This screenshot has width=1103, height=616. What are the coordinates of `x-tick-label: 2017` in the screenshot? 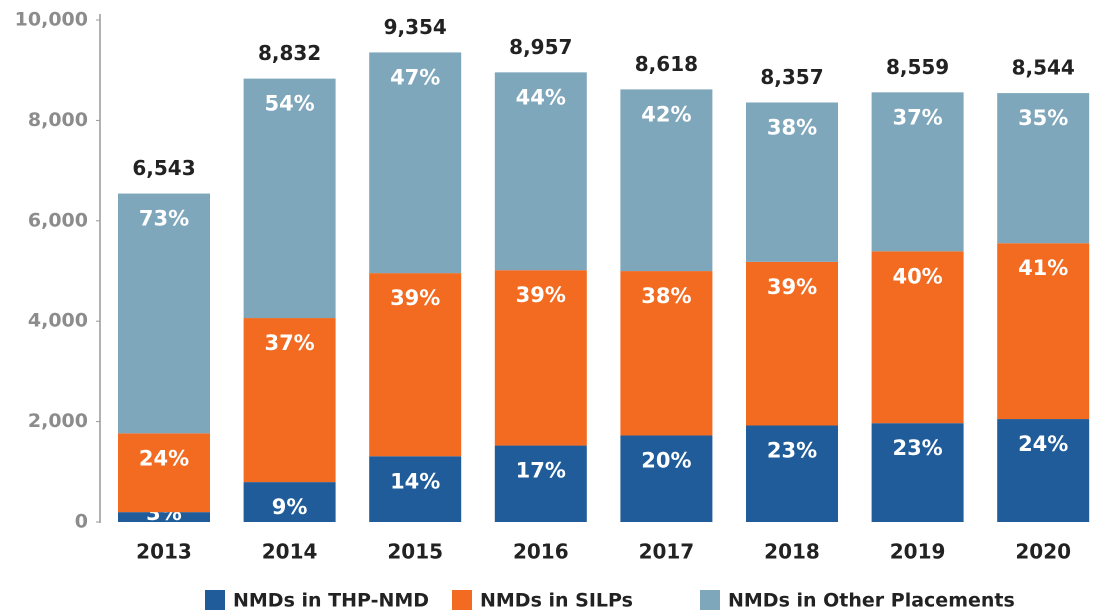 It's located at (667, 552).